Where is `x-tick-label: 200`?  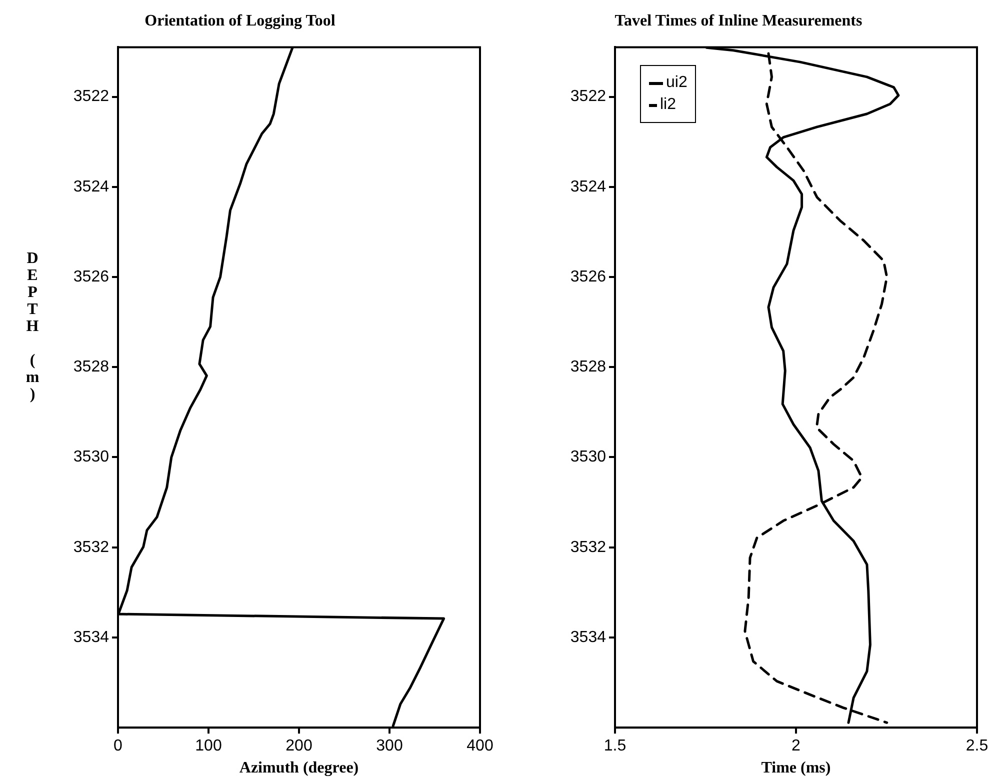 x-tick-label: 200 is located at coordinates (299, 746).